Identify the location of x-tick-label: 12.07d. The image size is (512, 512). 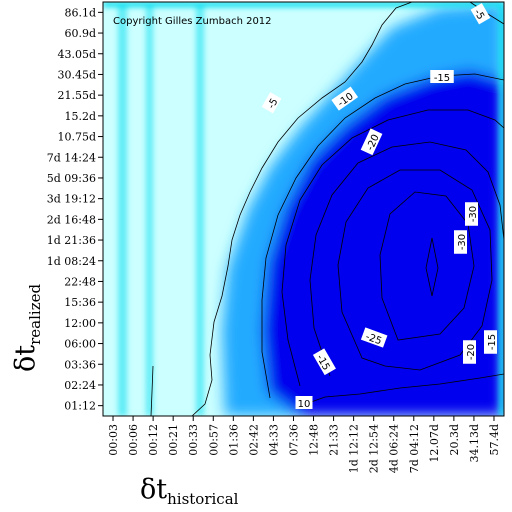
(434, 443).